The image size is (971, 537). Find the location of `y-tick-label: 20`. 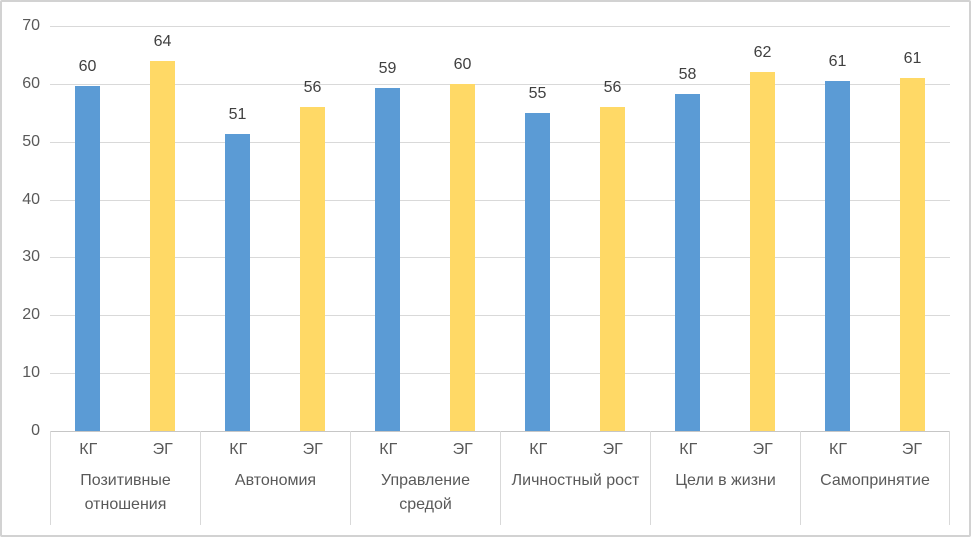

y-tick-label: 20 is located at coordinates (31, 314).